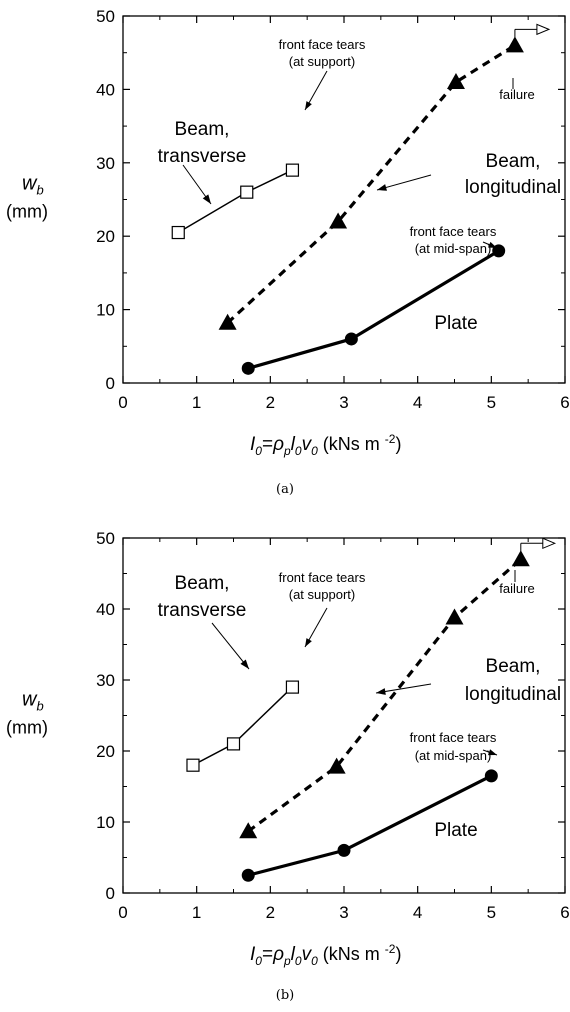 This screenshot has width=570, height=1012. I want to click on chartb-y-tick-label: 0, so click(110, 893).